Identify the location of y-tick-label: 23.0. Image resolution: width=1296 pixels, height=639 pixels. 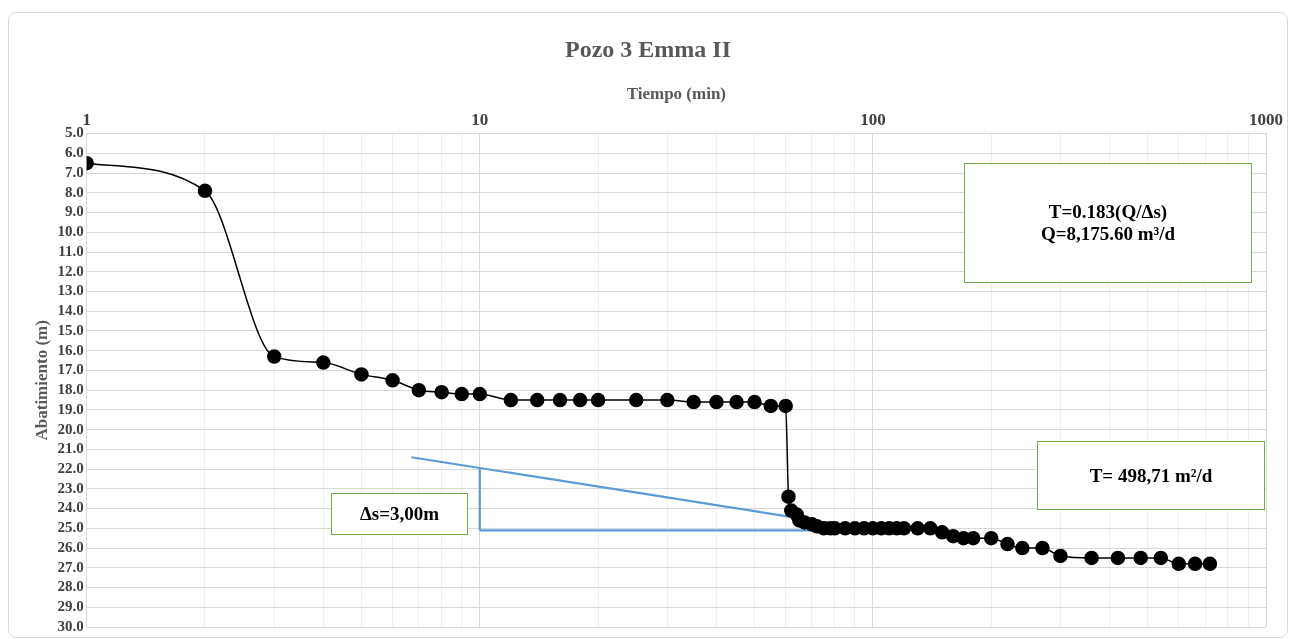
(70, 487).